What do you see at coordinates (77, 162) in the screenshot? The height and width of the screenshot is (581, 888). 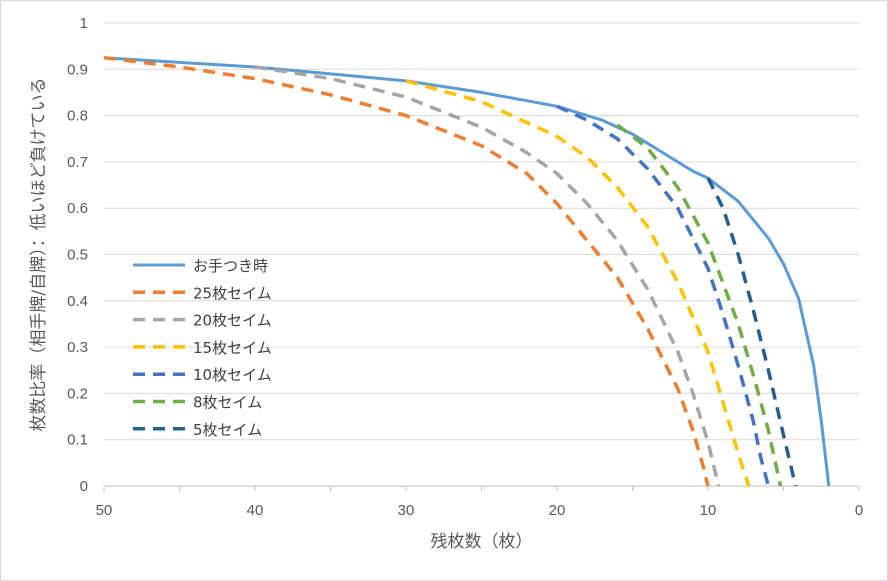 I see `y-tick-label: 0.7` at bounding box center [77, 162].